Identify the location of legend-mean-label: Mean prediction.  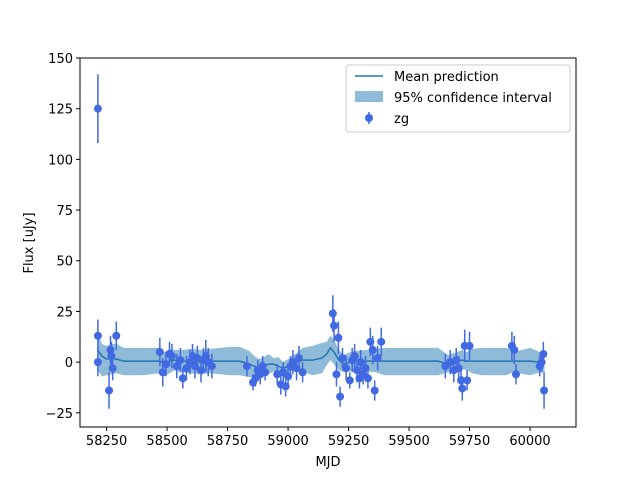
(446, 77).